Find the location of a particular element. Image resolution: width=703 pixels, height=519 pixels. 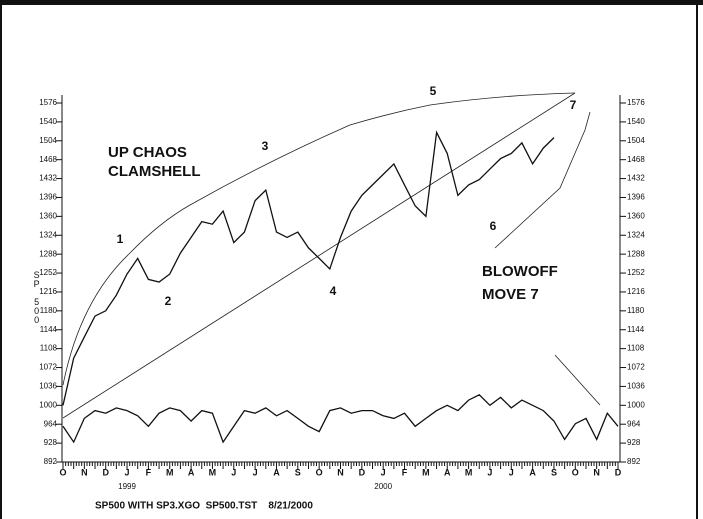

annotation: 7 is located at coordinates (573, 105).